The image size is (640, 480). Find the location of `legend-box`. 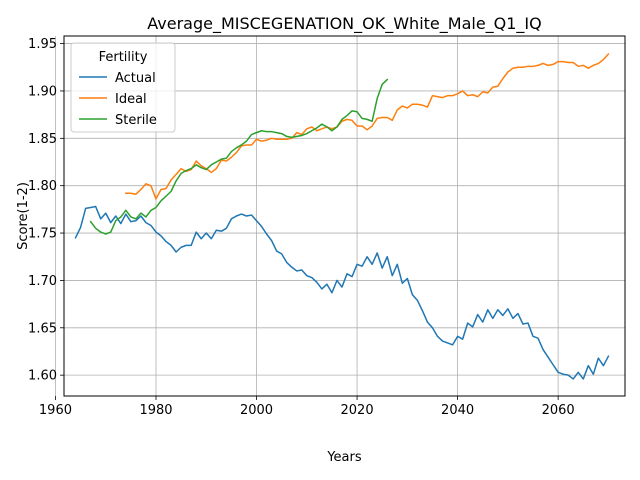

legend-box is located at coordinates (123, 87).